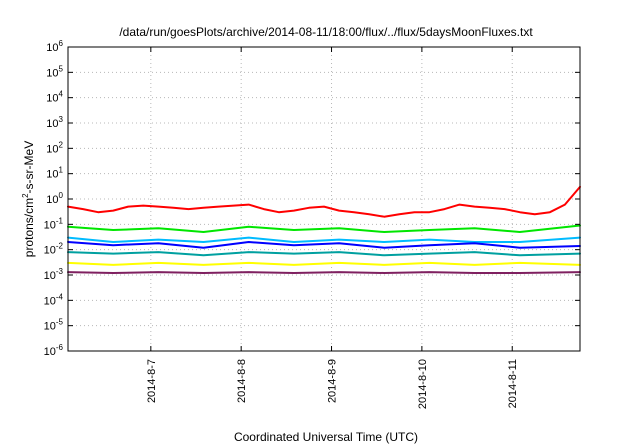 The image size is (640, 448). Describe the element at coordinates (61, 195) in the screenshot. I see `y-tick-label-exponent: 0` at that location.